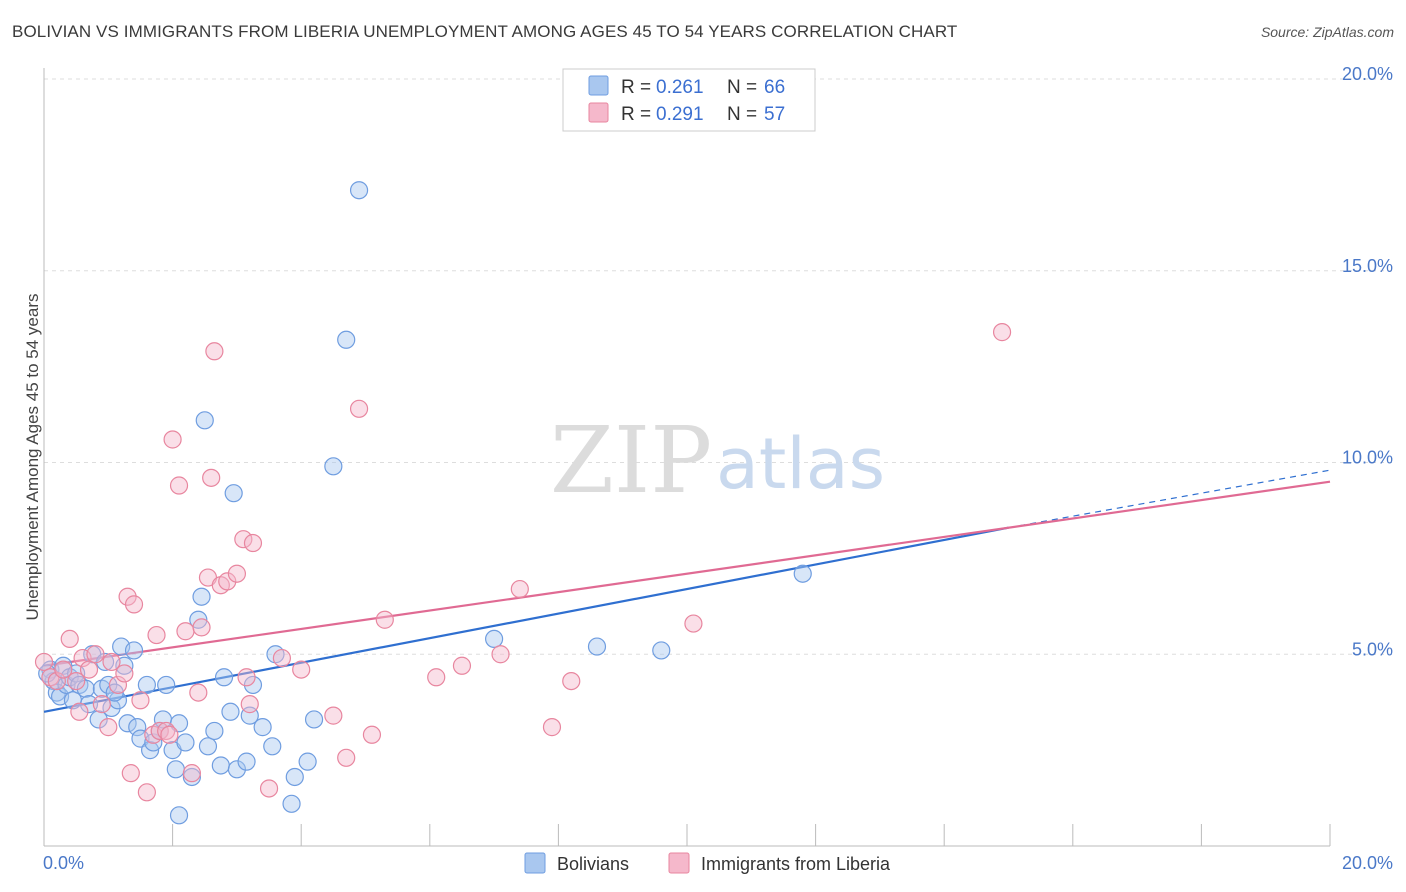 This screenshot has height=892, width=1406. What do you see at coordinates (1367, 266) in the screenshot?
I see `y-tick-label-2: 15.0%` at bounding box center [1367, 266].